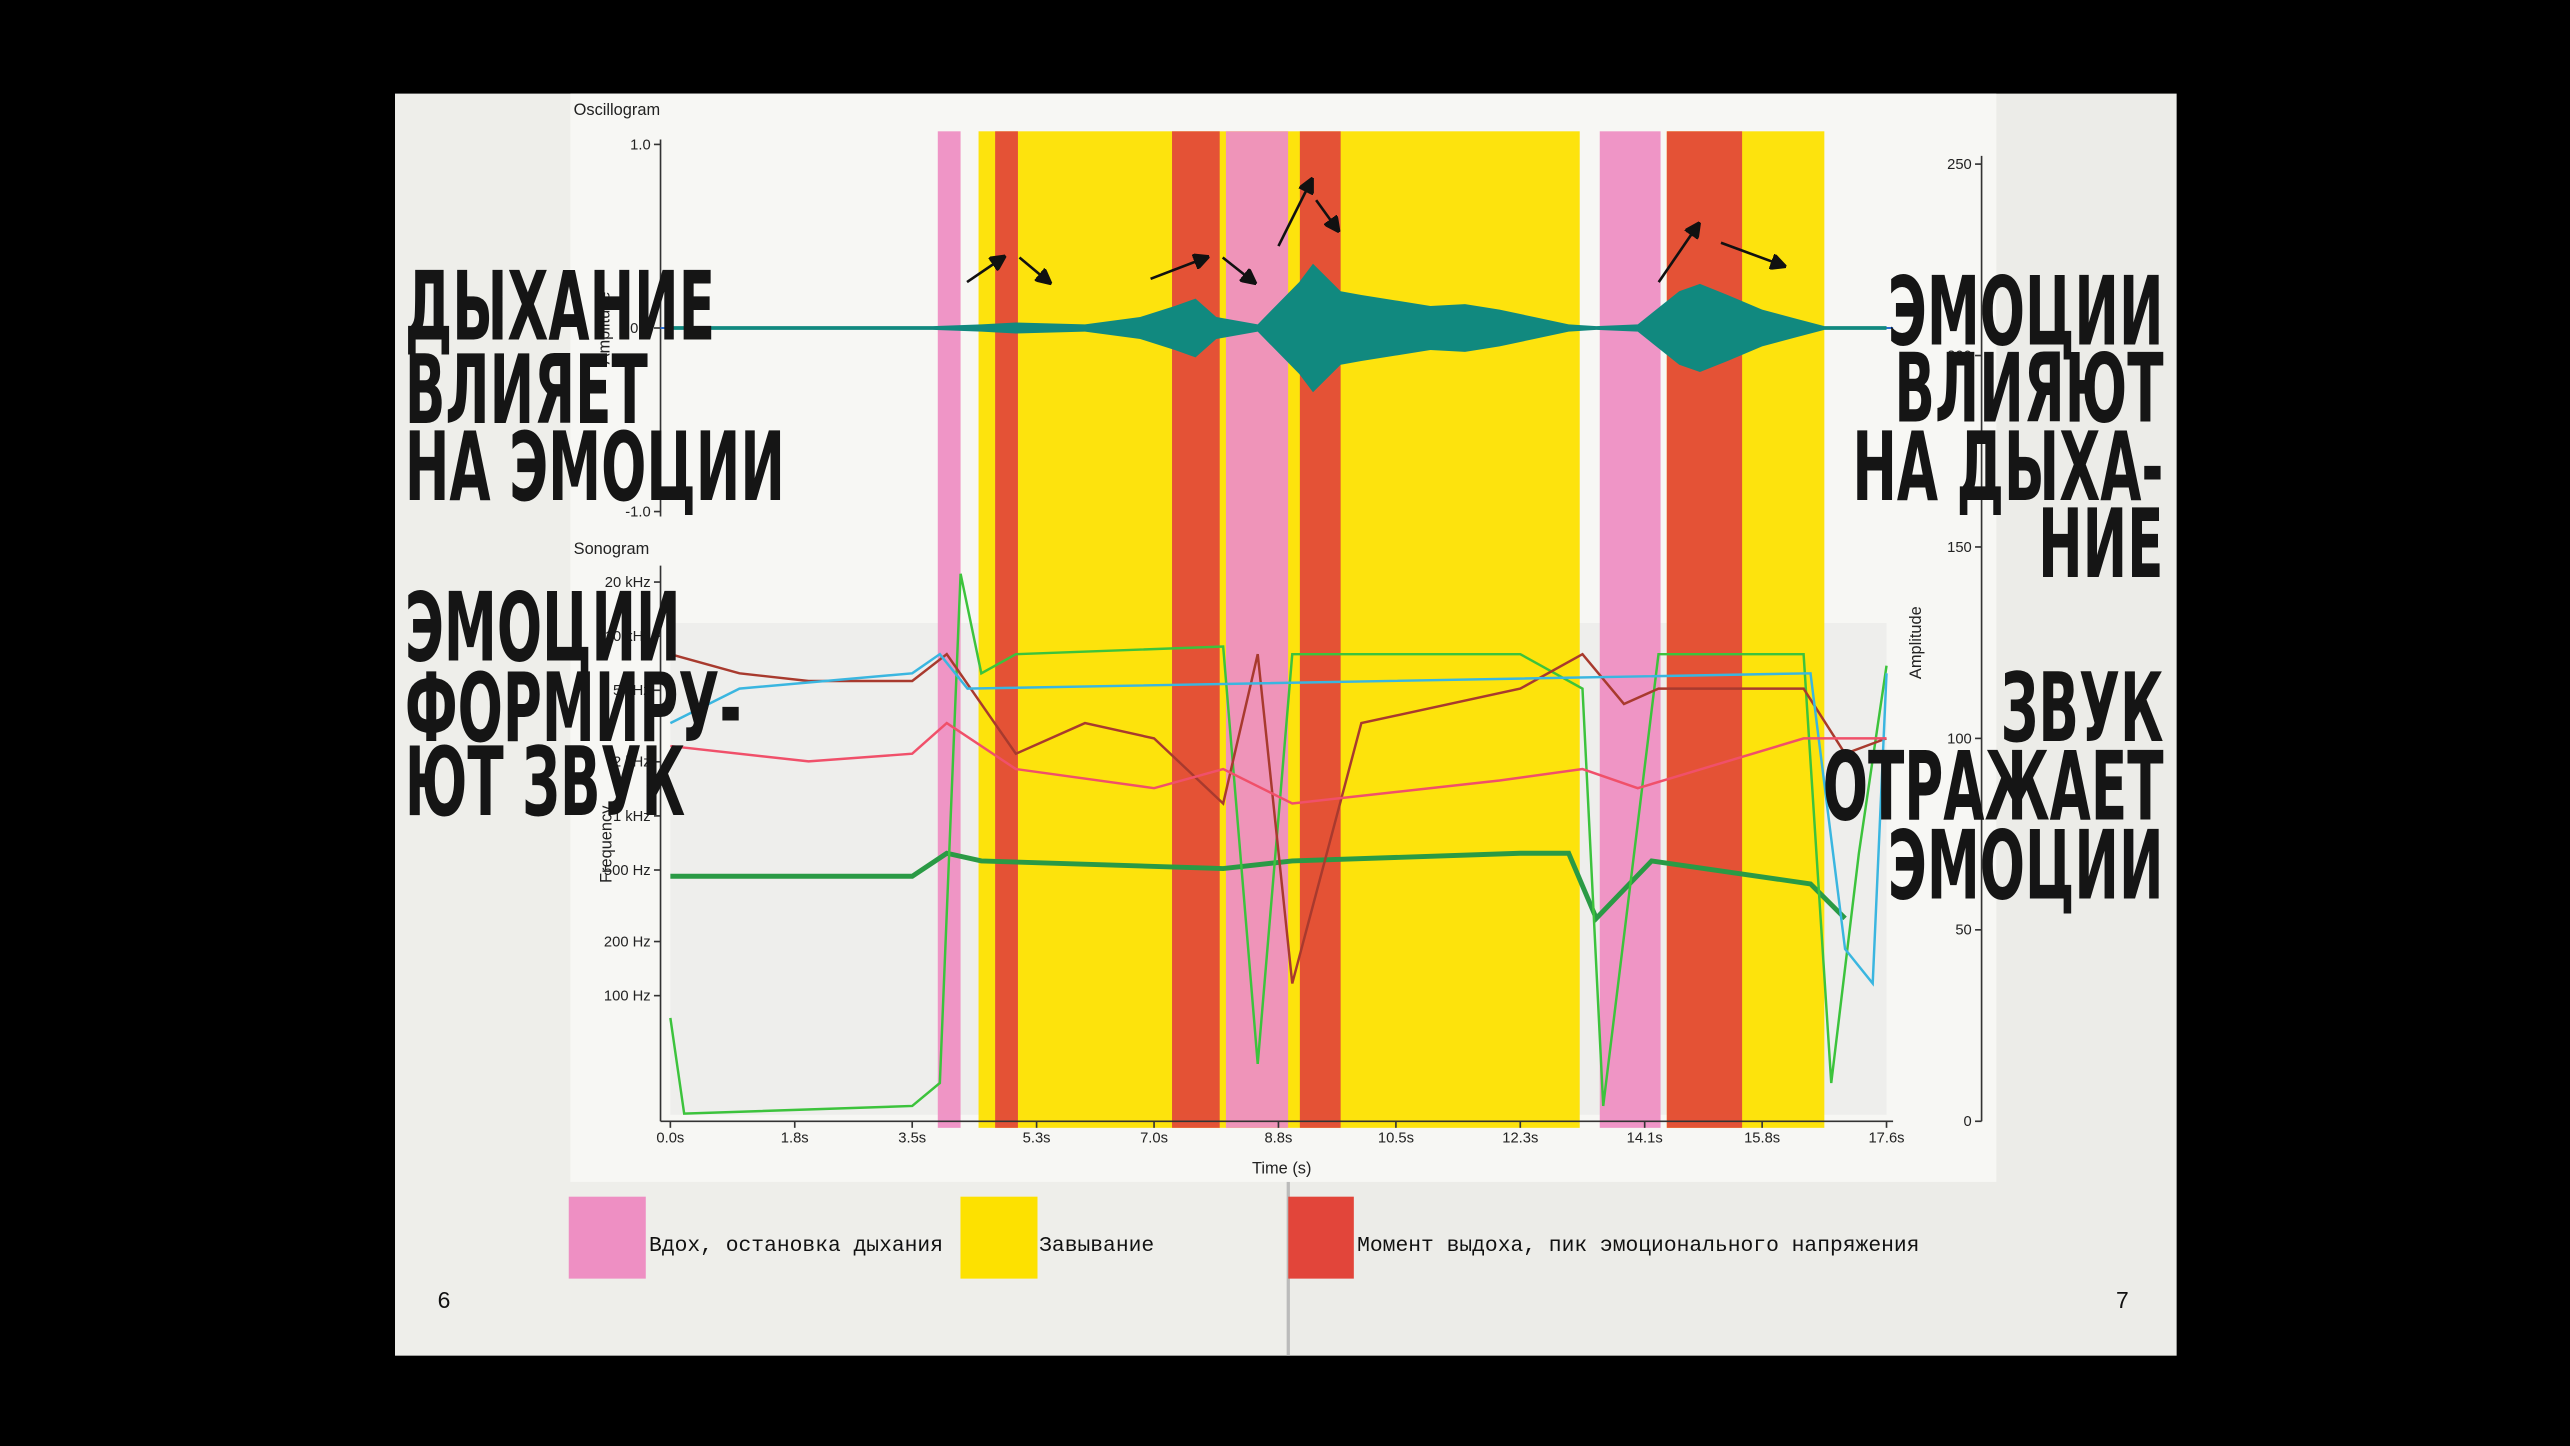  What do you see at coordinates (1968, 1122) in the screenshot?
I see `y2-tick-label: 0` at bounding box center [1968, 1122].